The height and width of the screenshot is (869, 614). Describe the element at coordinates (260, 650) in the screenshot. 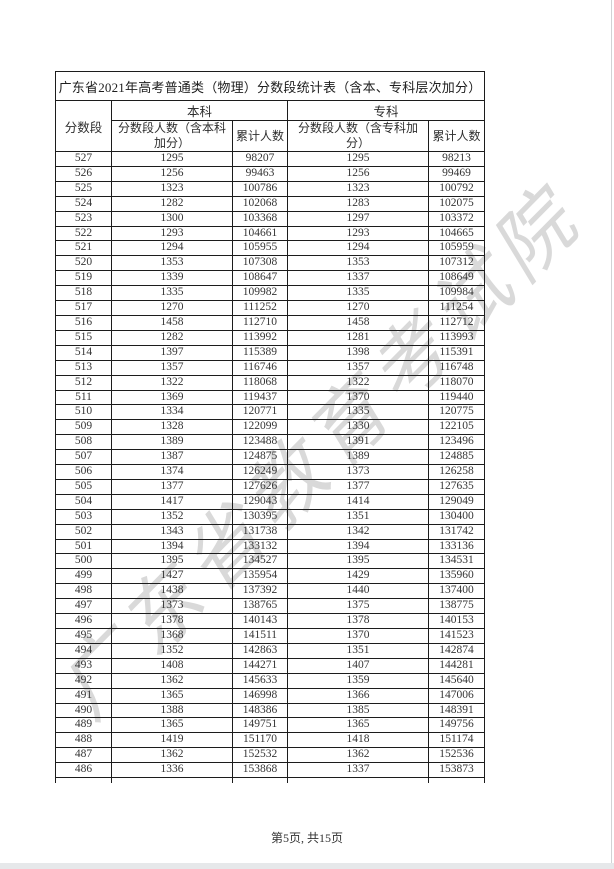

I see `cell-value: 142863` at that location.